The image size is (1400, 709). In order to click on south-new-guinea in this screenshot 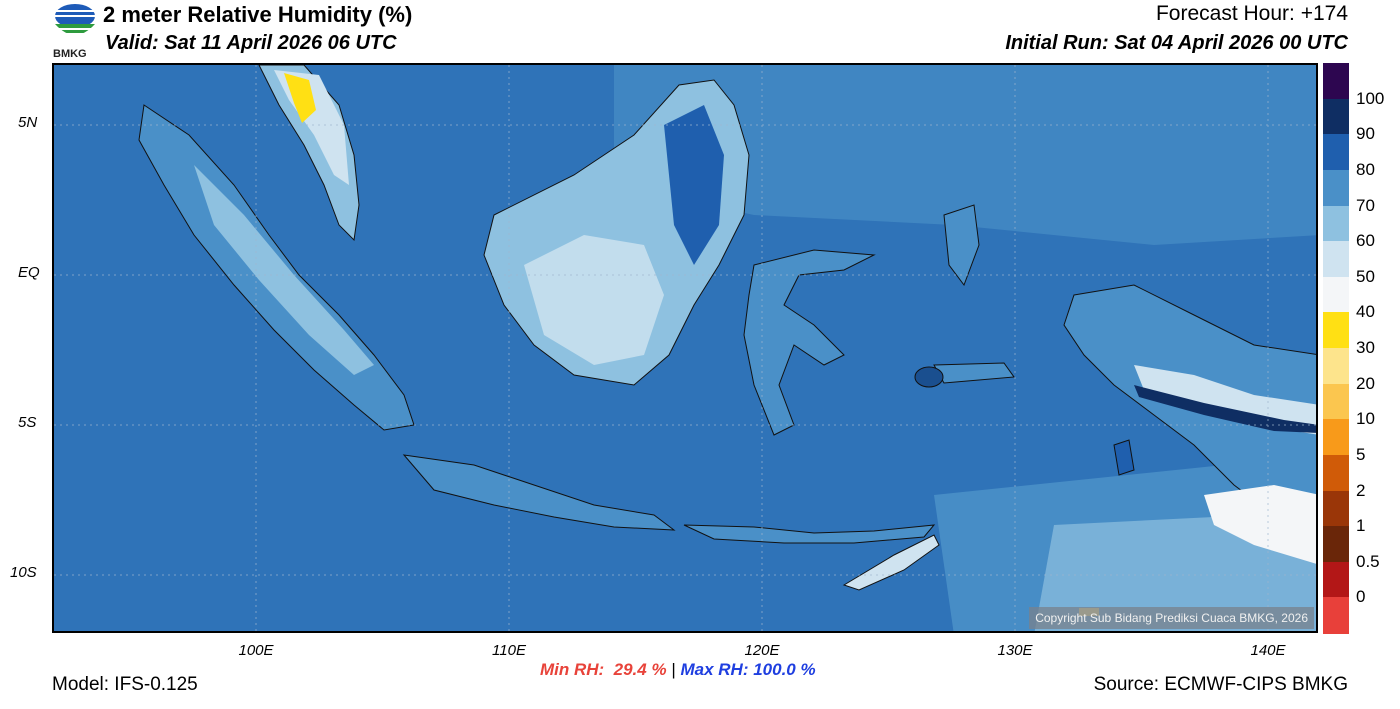, I will do `click(1260, 524)`.